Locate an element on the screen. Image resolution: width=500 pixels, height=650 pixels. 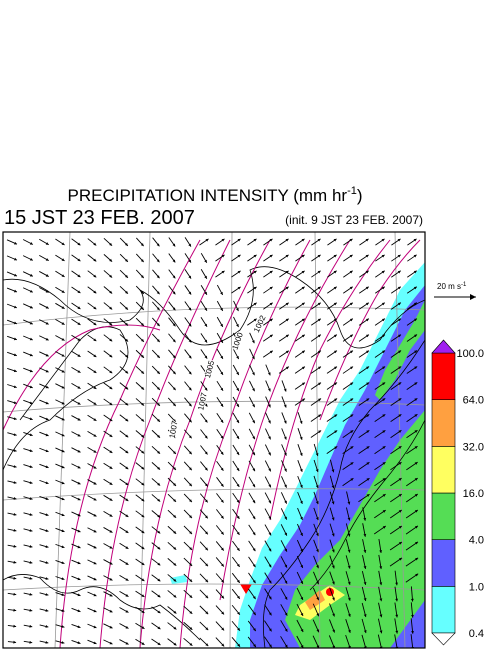
title-close: ) is located at coordinates (360, 195).